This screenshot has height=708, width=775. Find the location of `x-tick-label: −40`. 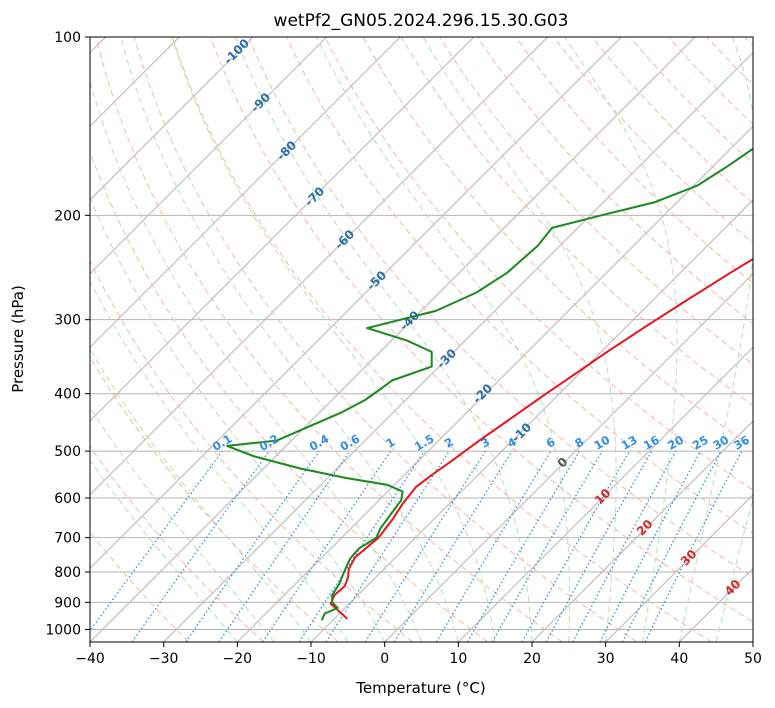

x-tick-label: −40 is located at coordinates (90, 659).